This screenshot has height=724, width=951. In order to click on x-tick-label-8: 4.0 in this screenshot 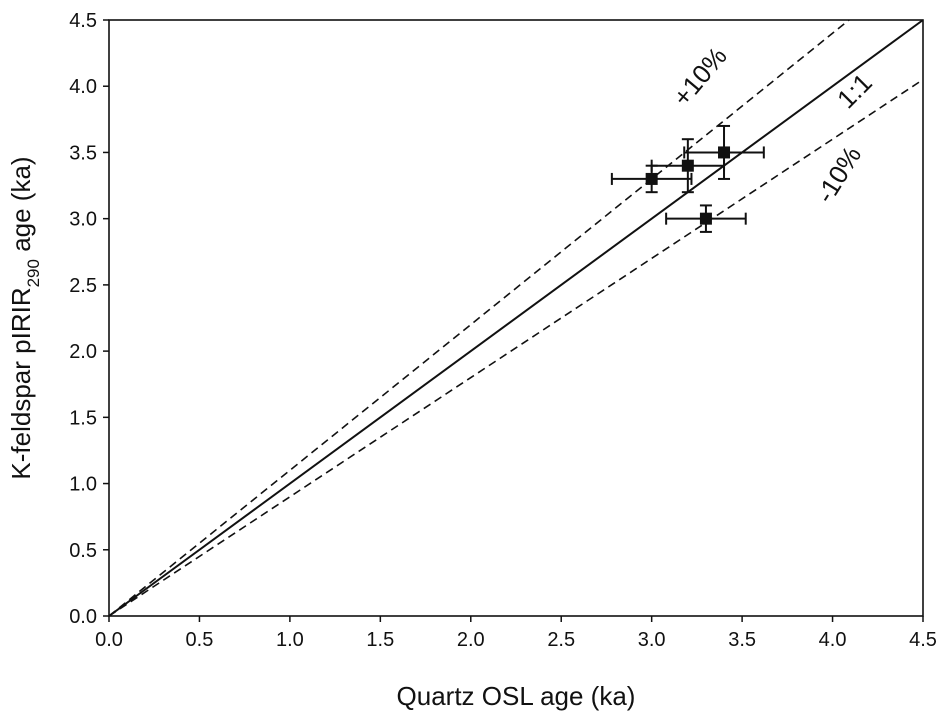, I will do `click(833, 640)`.